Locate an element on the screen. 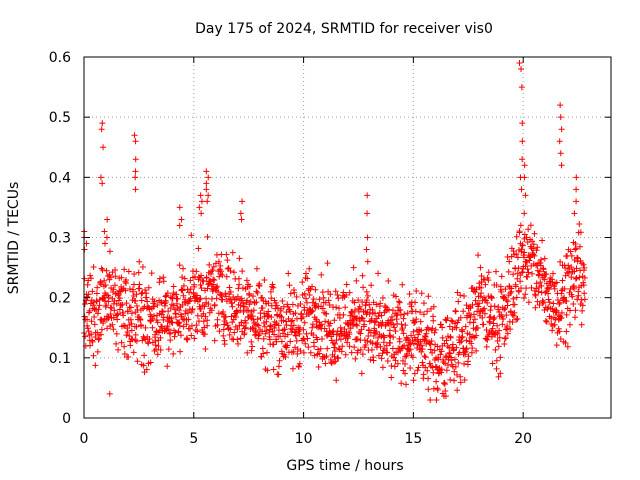 Image resolution: width=640 pixels, height=480 pixels. y-tick-labels: 0 0.1 0.2 0.3 0.4 0.5 0.6 is located at coordinates (60, 238).